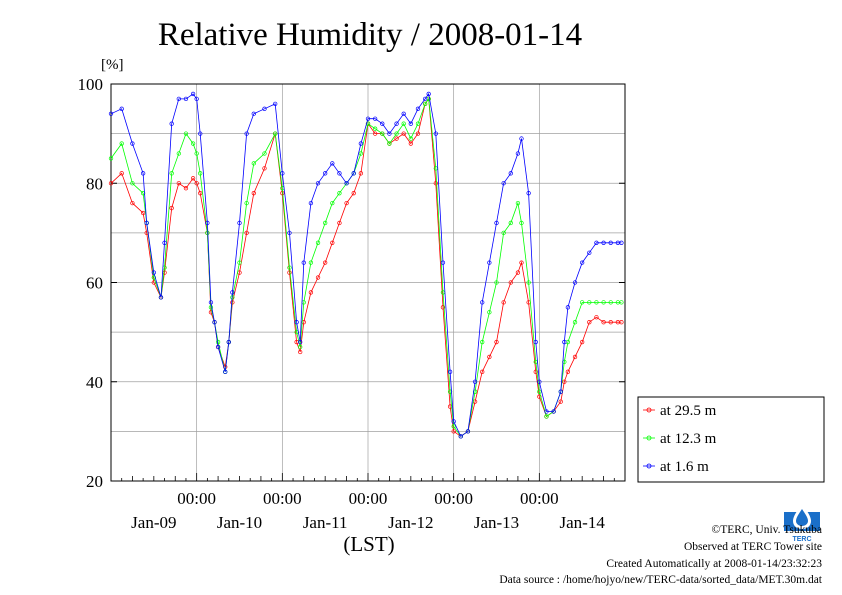 The width and height of the screenshot is (842, 595). Describe the element at coordinates (688, 411) in the screenshot. I see `legend-label: at 29.5 m` at that location.